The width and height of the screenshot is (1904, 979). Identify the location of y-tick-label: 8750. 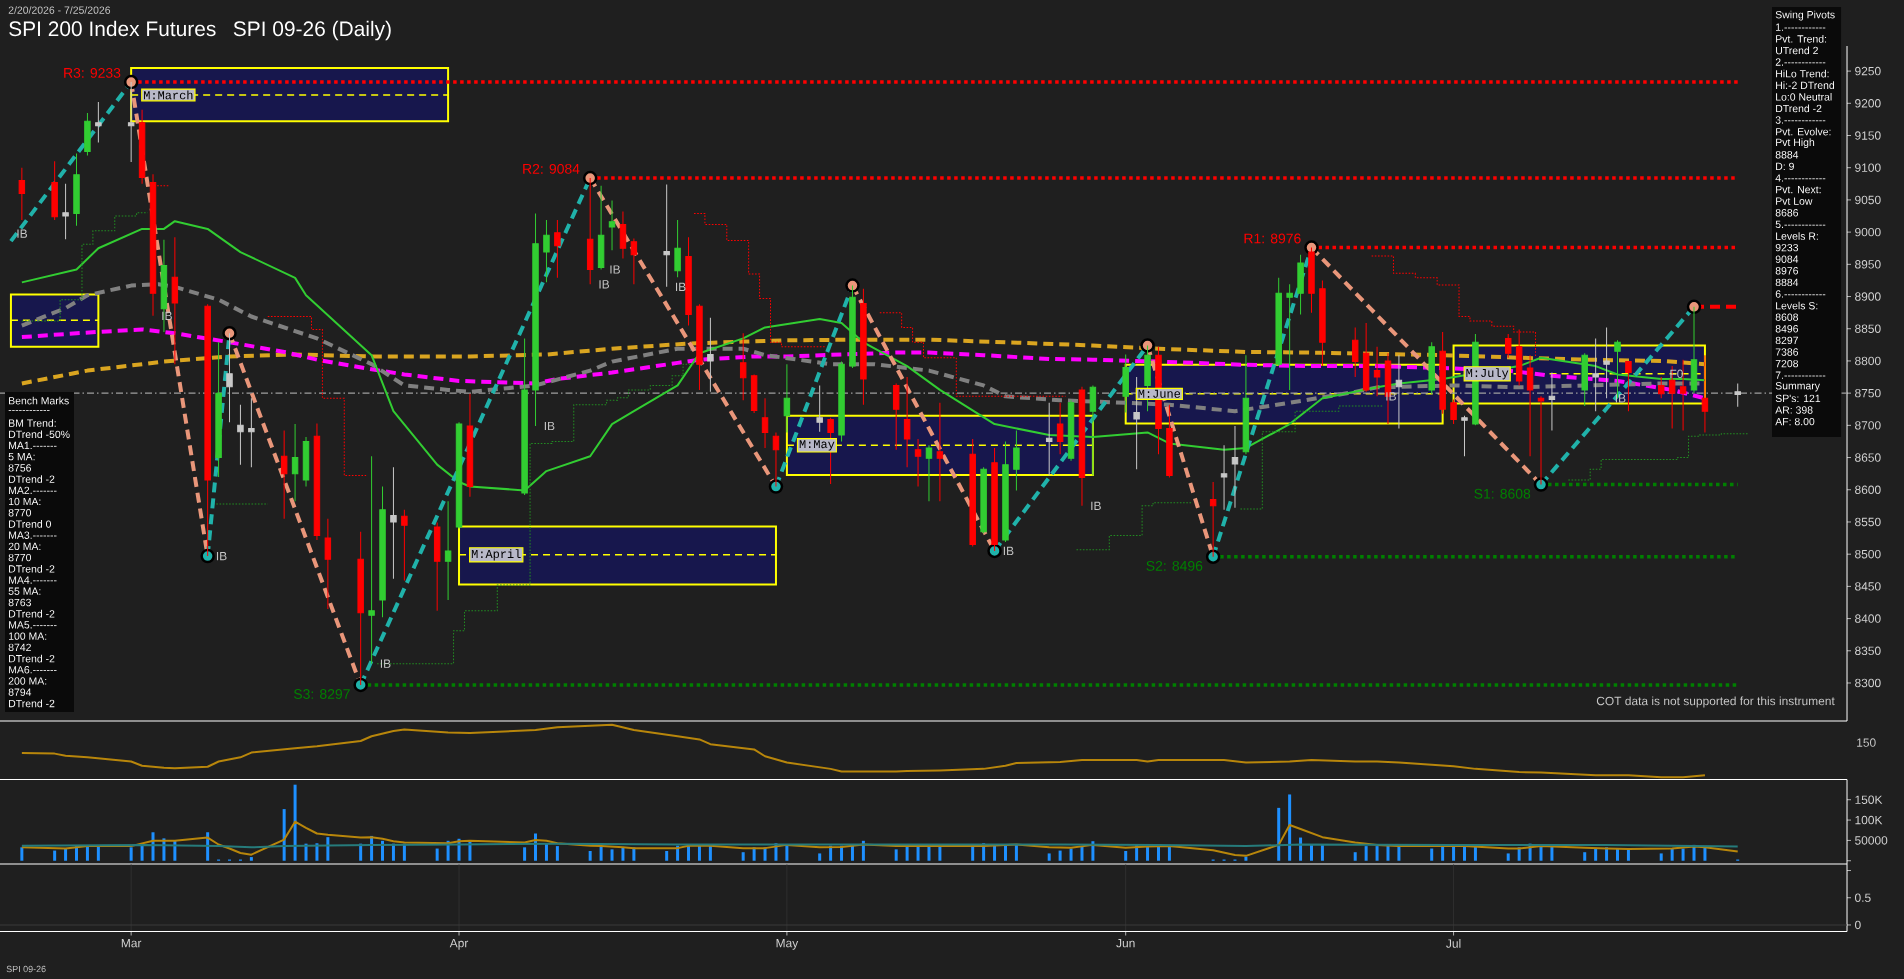
(1868, 393).